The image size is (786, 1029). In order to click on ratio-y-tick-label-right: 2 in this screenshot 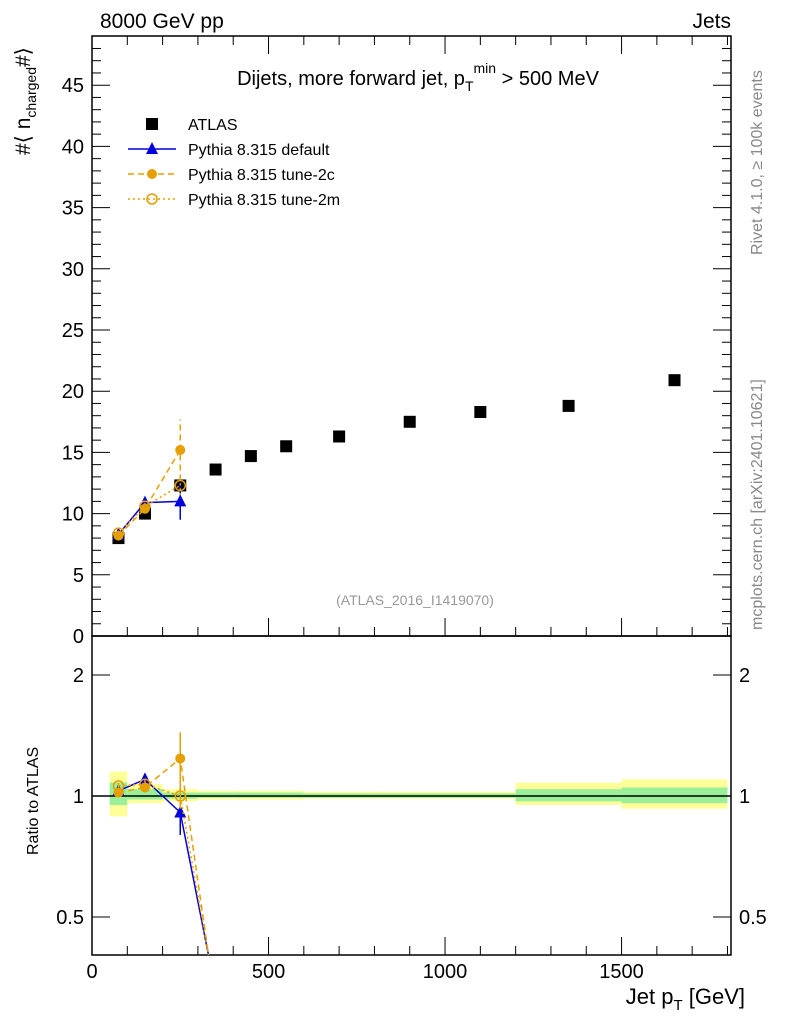, I will do `click(744, 676)`.